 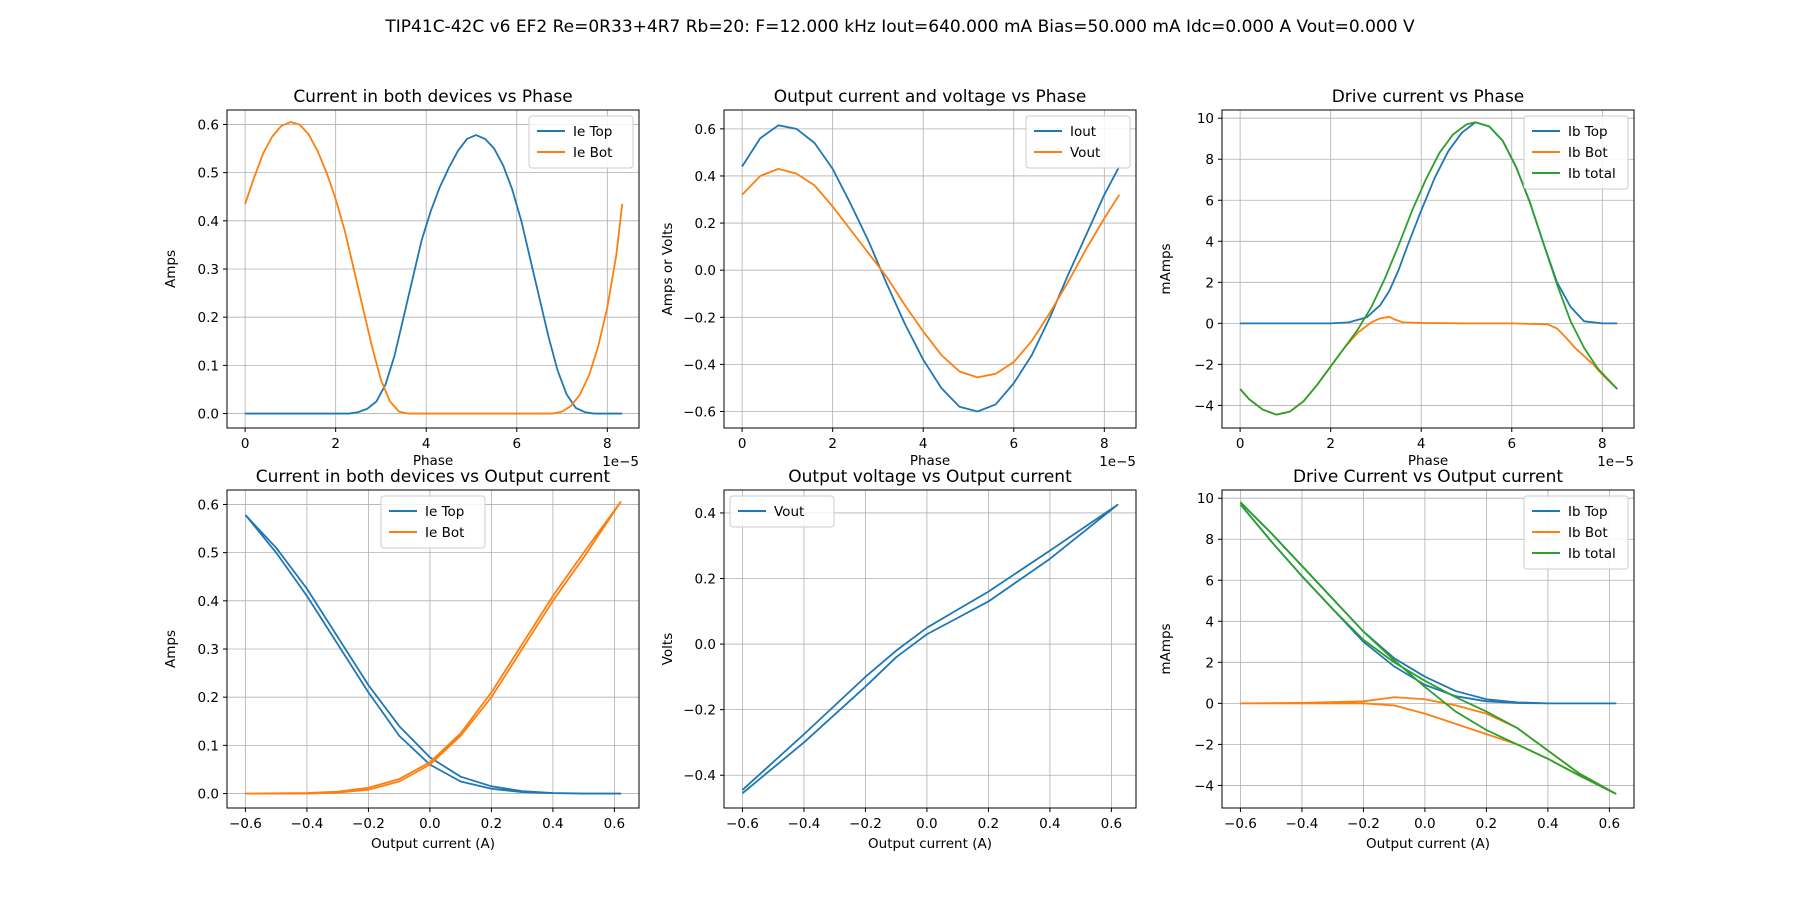 I want to click on legend-label: Ib Bot, so click(x=1588, y=533).